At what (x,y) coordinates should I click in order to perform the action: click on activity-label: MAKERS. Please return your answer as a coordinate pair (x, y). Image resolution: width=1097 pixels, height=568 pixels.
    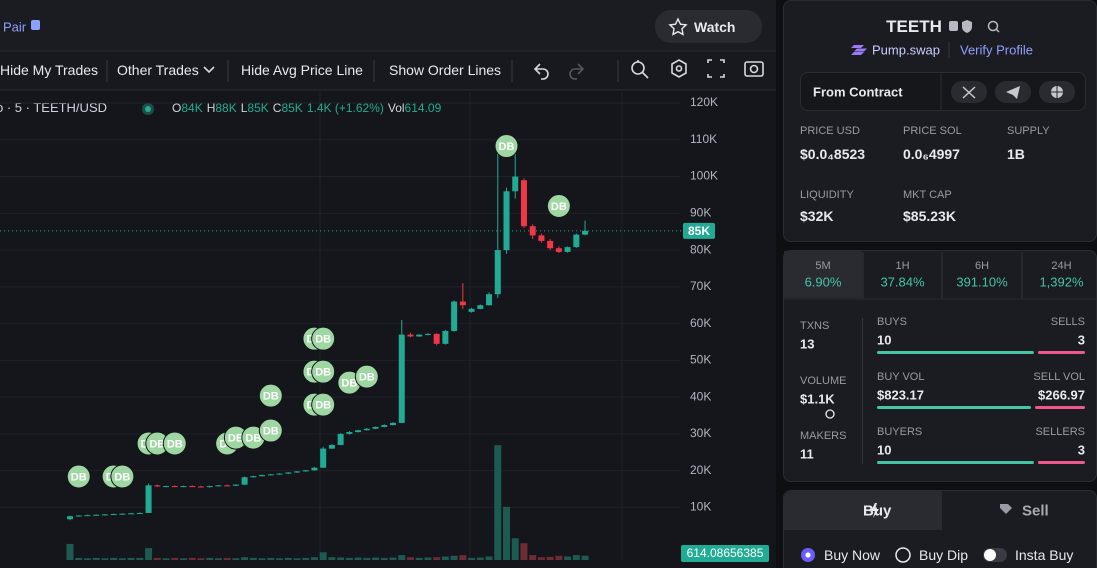
    Looking at the image, I should click on (823, 436).